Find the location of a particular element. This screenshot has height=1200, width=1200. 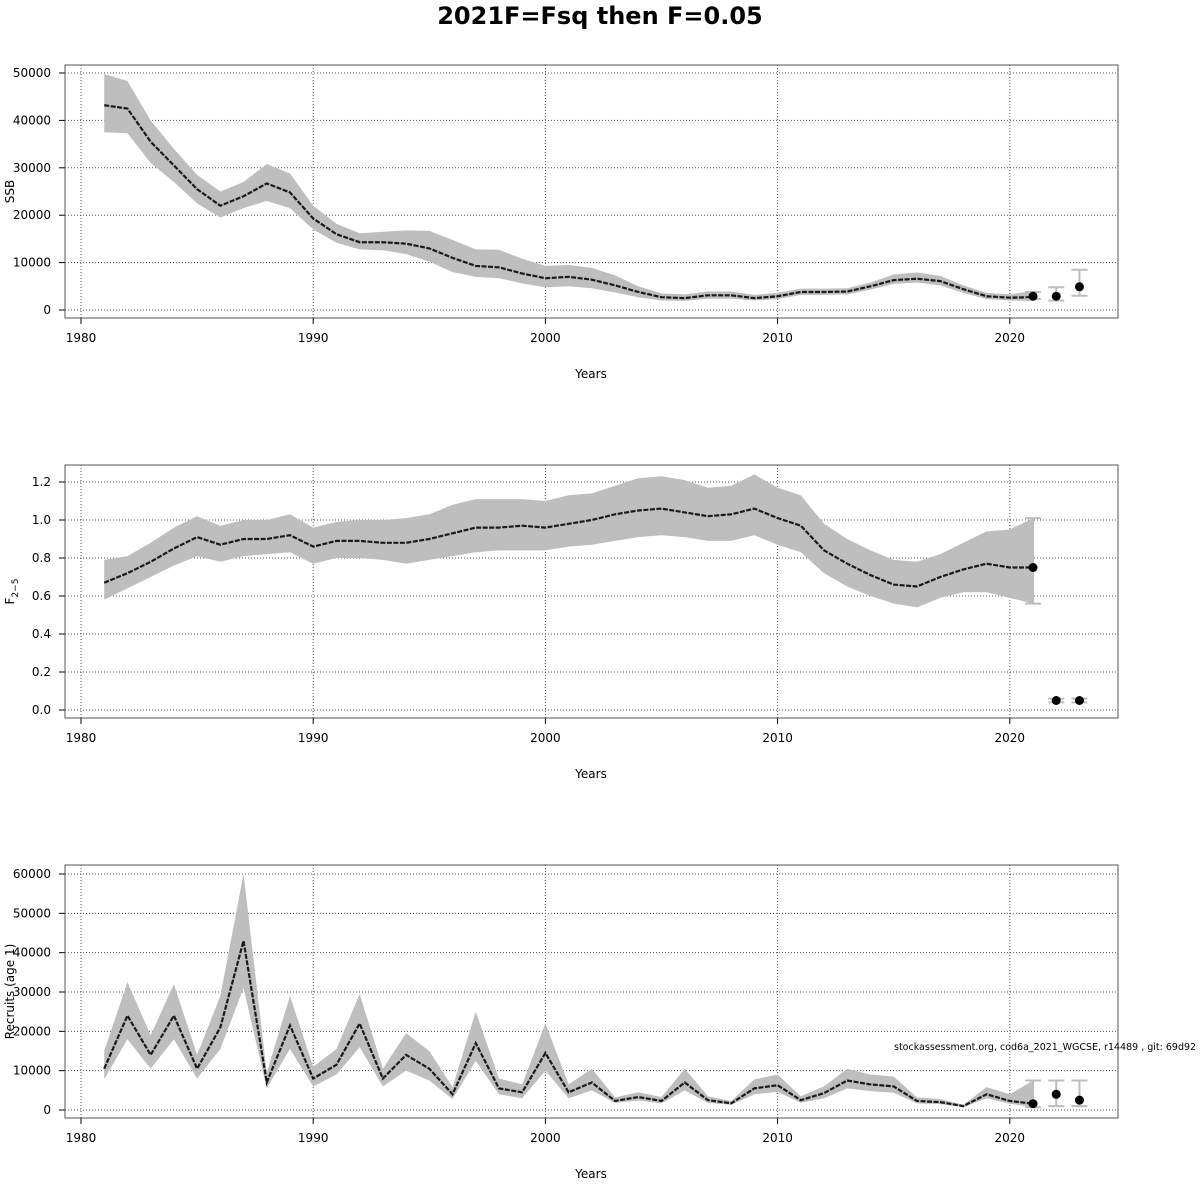

y-axis-label-main: Recruits (age 1) is located at coordinates (10, 992).